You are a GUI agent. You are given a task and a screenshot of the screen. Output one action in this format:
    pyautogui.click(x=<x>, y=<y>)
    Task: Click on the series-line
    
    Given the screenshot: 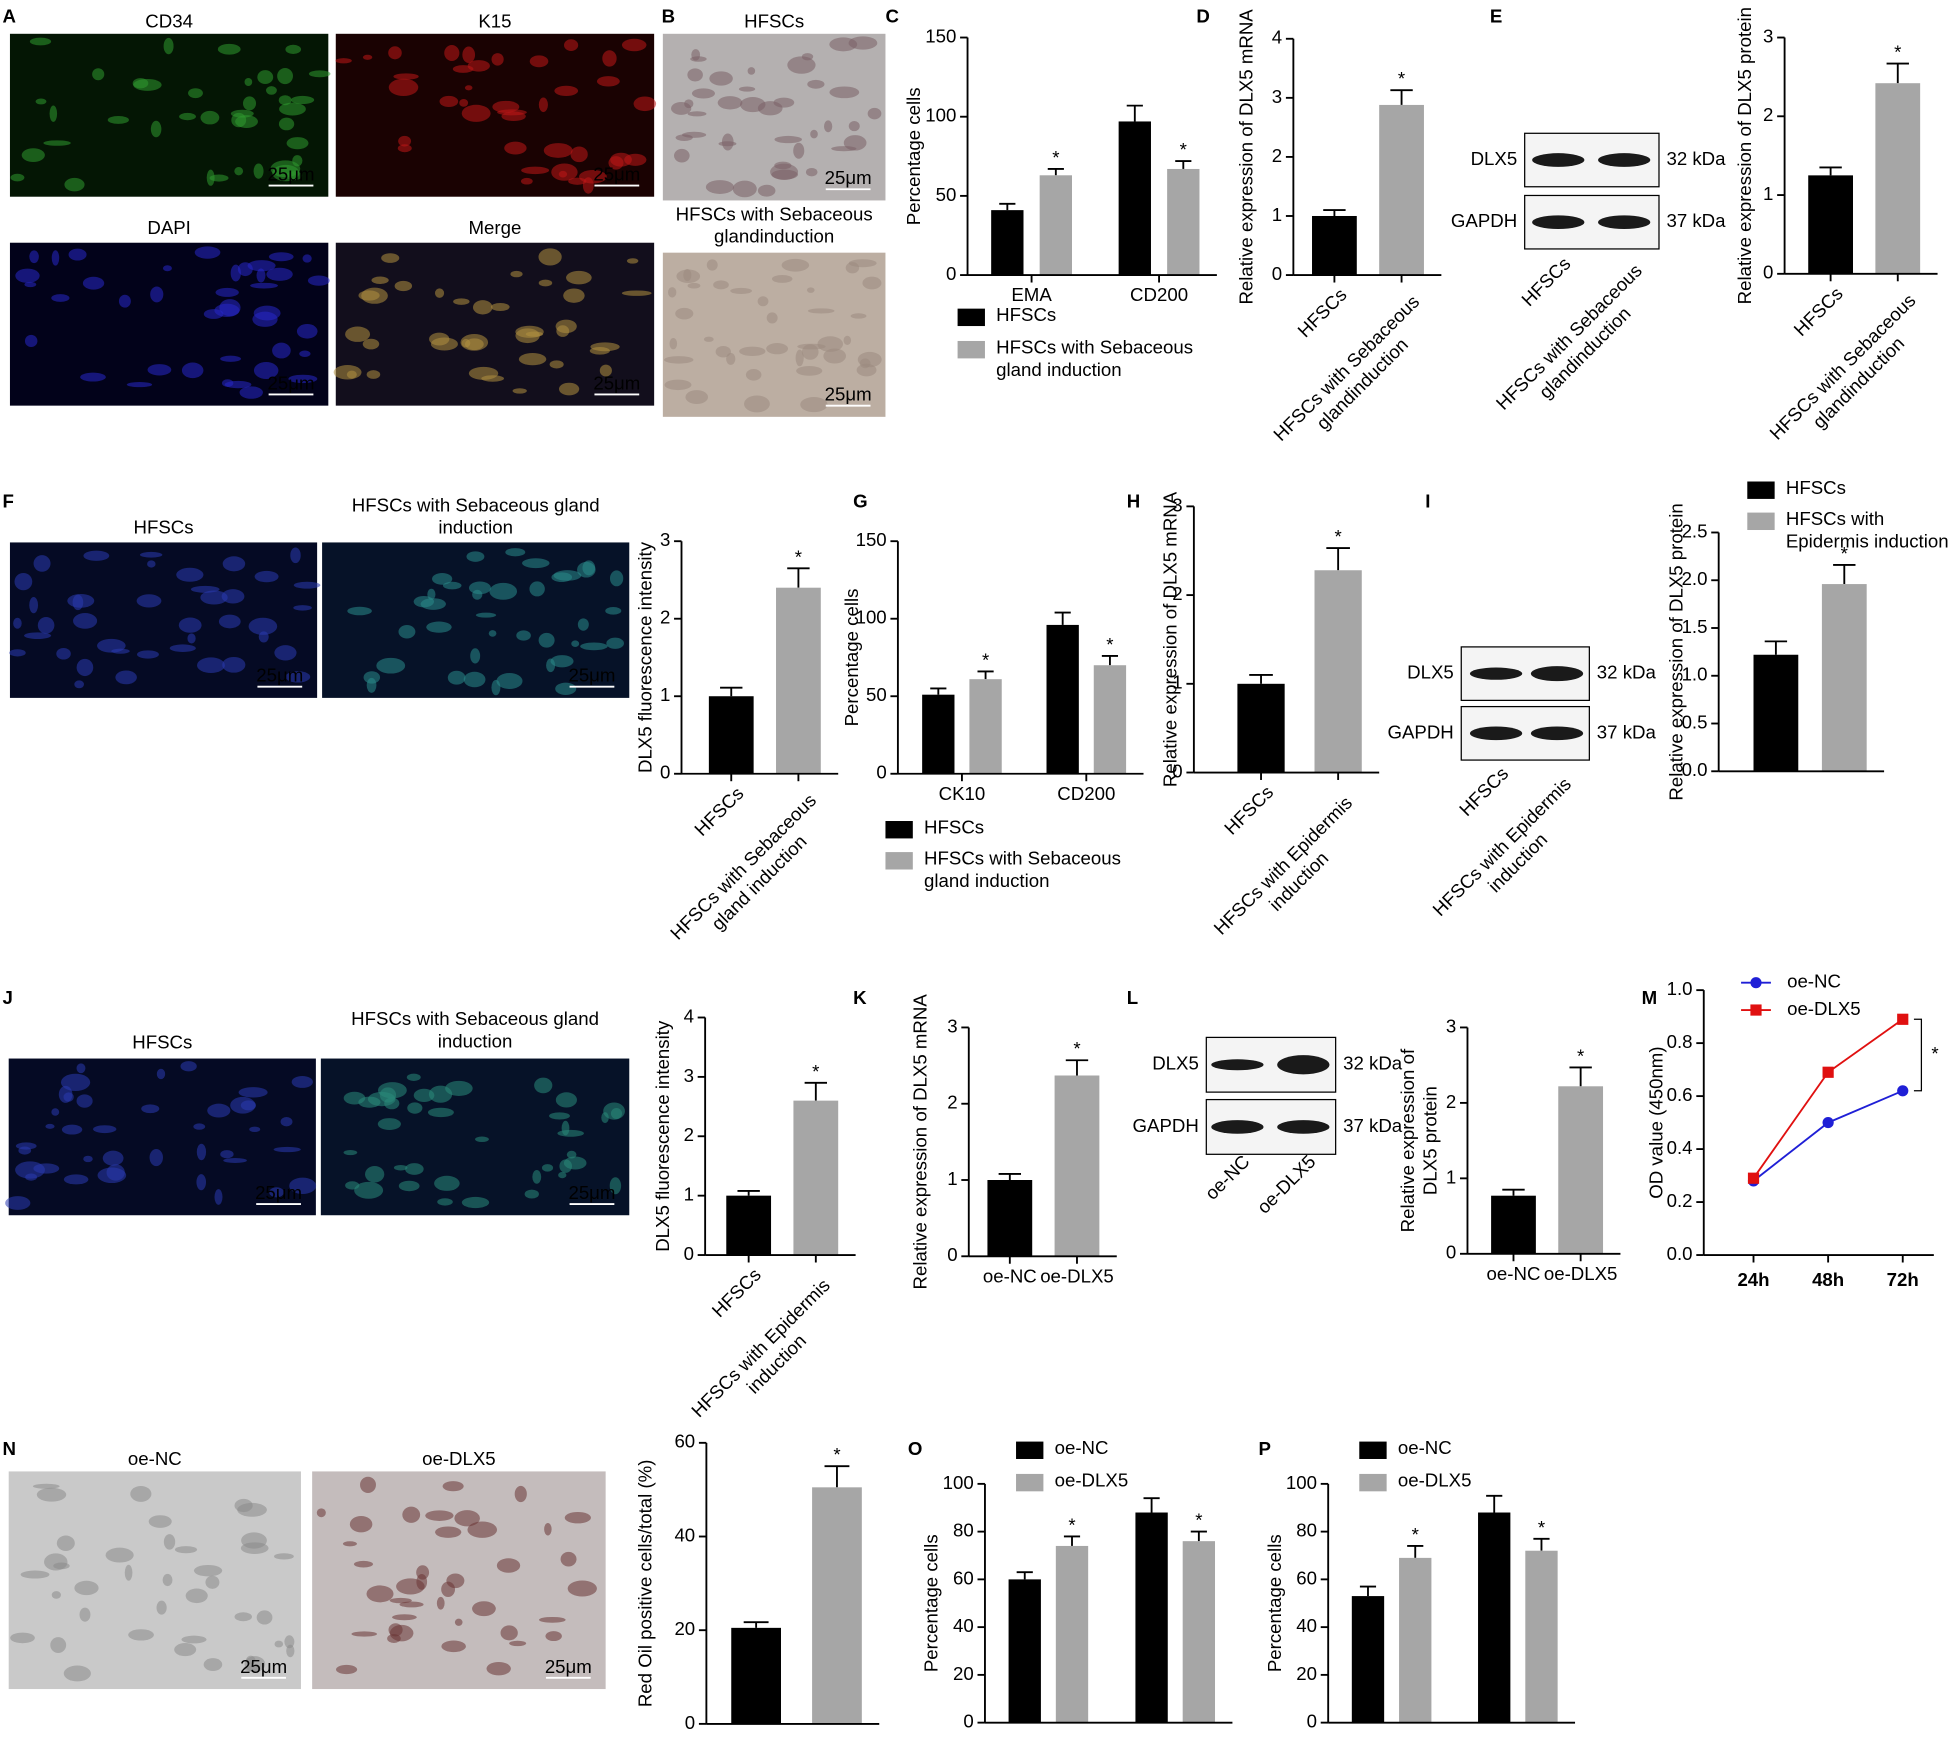 What is the action you would take?
    pyautogui.click(x=1828, y=1135)
    